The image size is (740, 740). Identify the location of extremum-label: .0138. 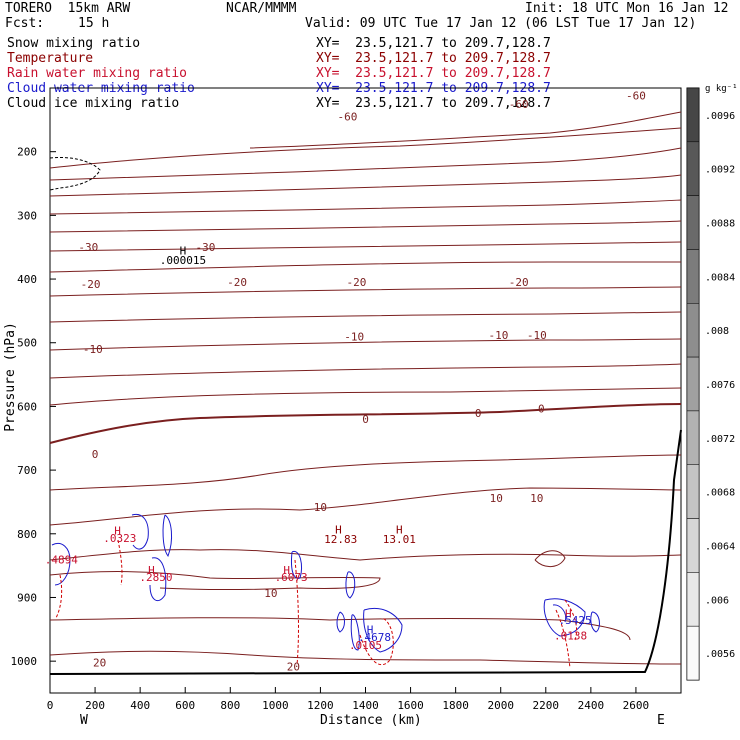
(570, 636).